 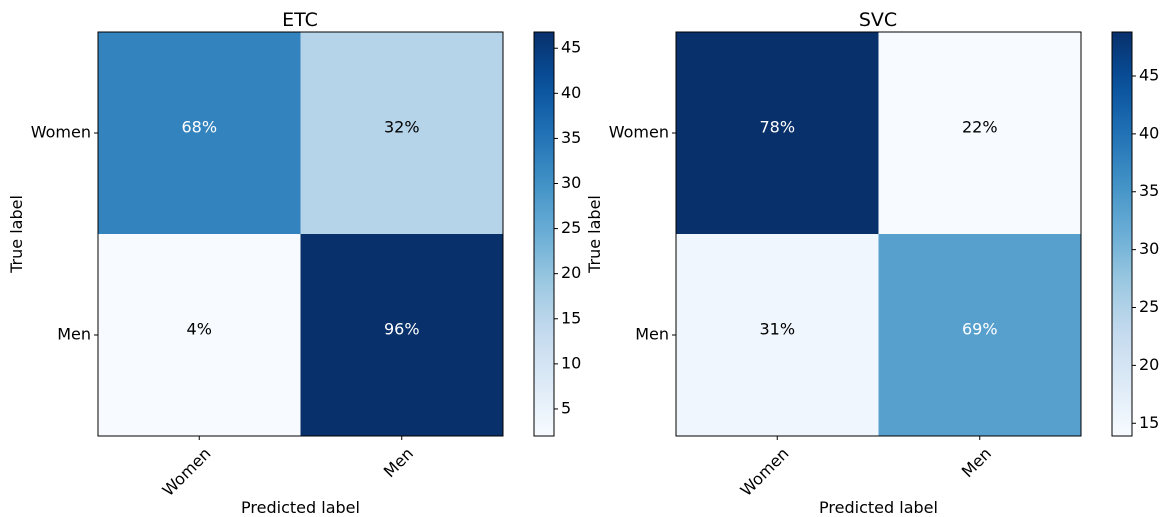 What do you see at coordinates (300, 20) in the screenshot?
I see `chart-title: ETC` at bounding box center [300, 20].